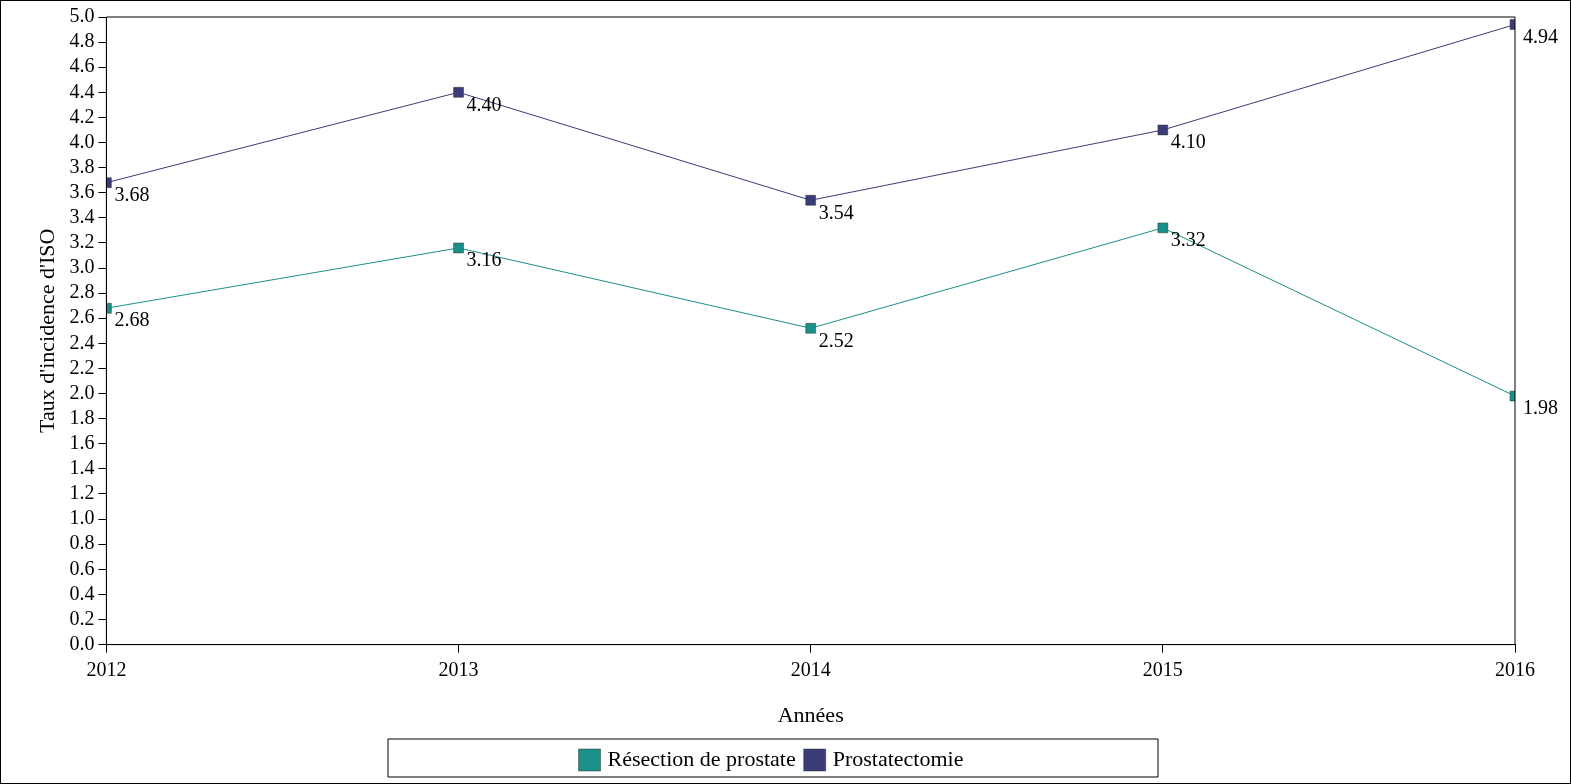 The height and width of the screenshot is (784, 1571). Describe the element at coordinates (82, 542) in the screenshot. I see `y-tick-label: 0.8` at that location.